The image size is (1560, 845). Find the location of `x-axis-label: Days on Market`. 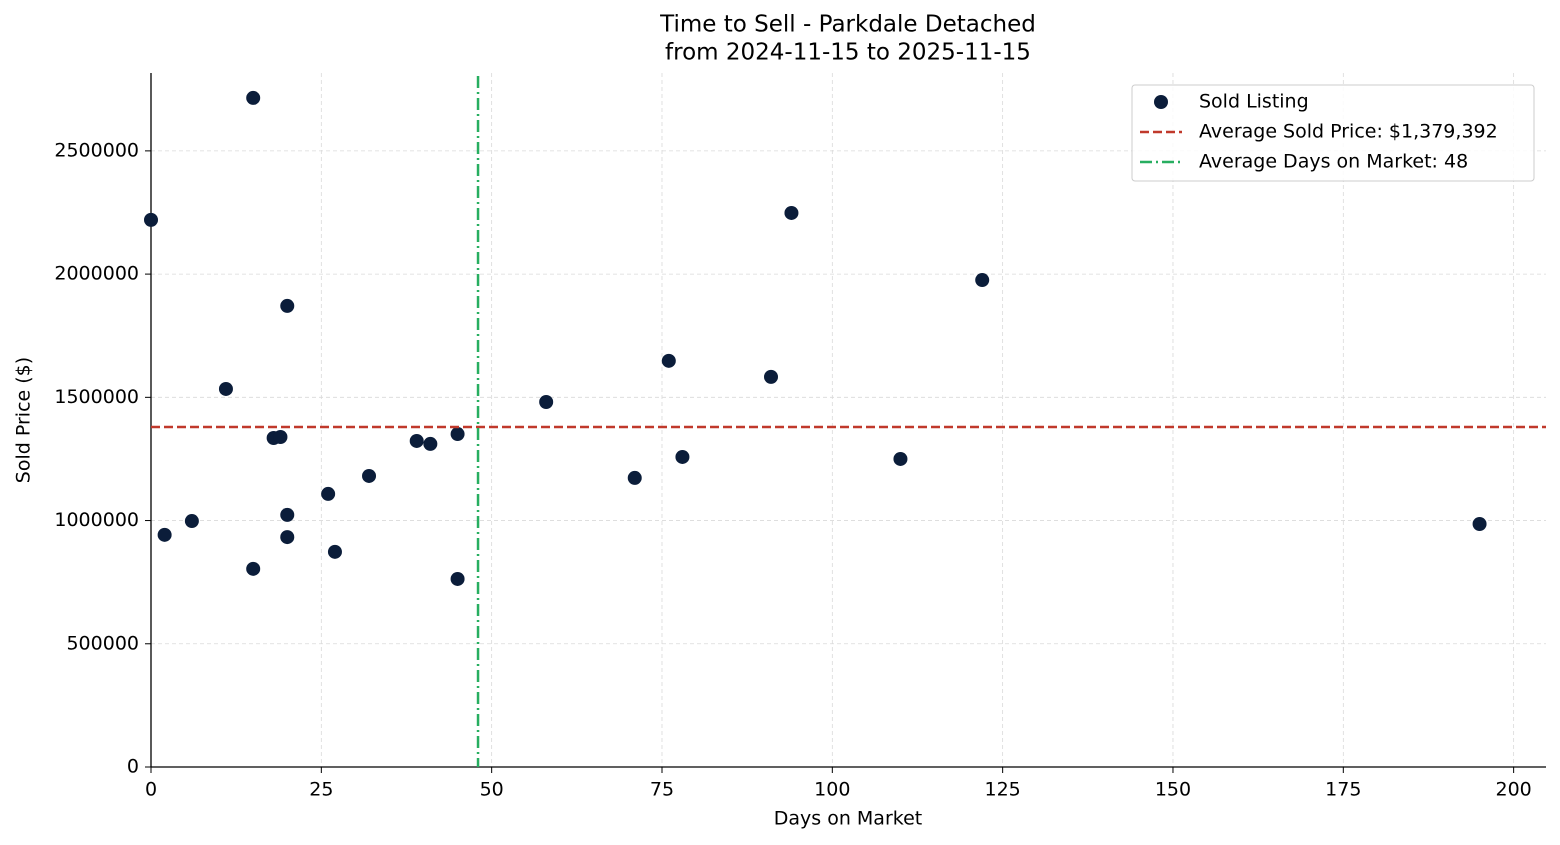

x-axis-label: Days on Market is located at coordinates (848, 819).